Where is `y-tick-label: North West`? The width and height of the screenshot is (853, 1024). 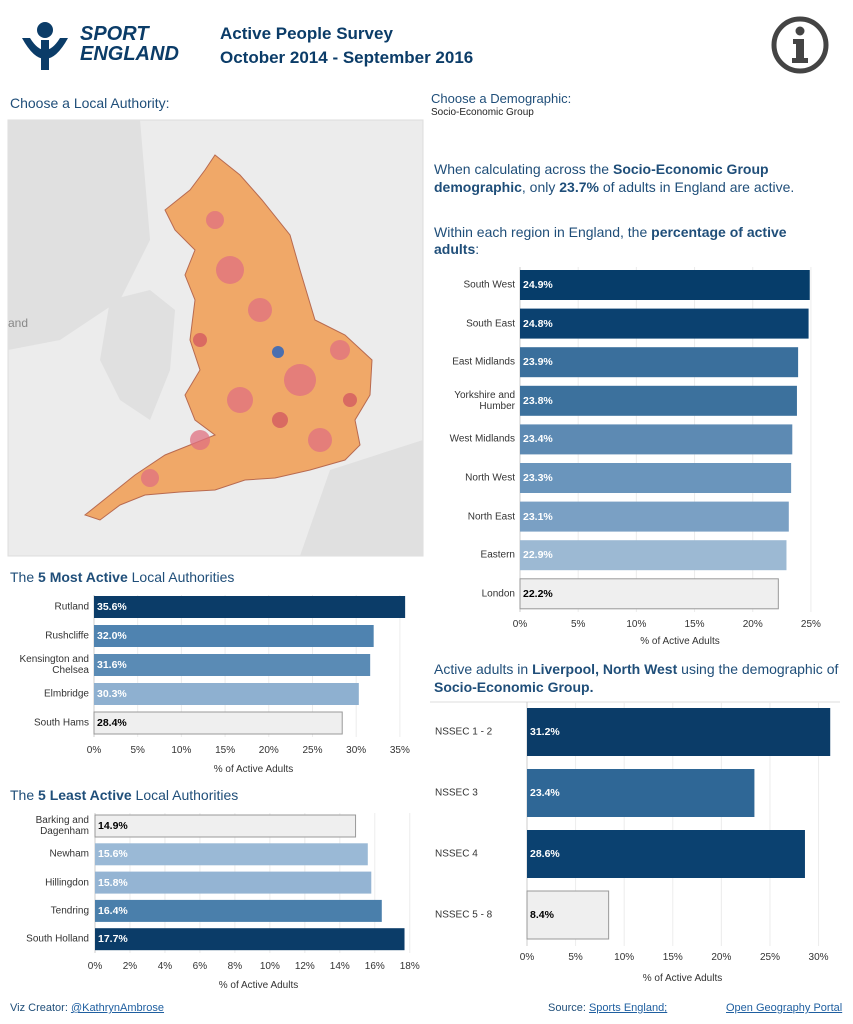
y-tick-label: North West is located at coordinates (490, 478).